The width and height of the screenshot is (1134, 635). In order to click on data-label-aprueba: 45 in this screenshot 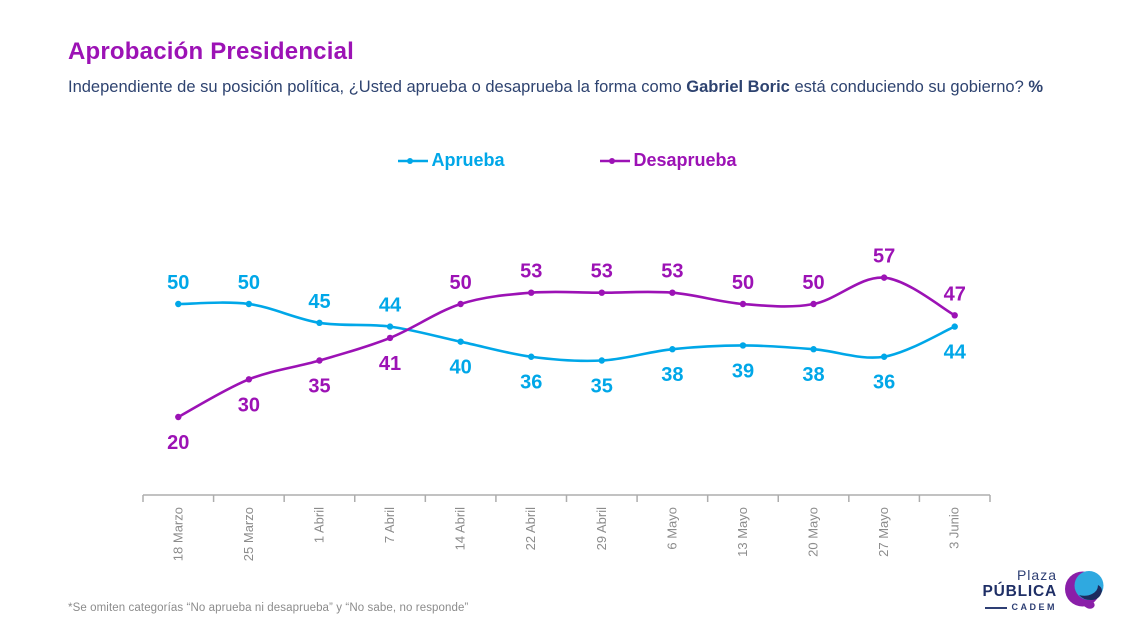, I will do `click(319, 302)`.